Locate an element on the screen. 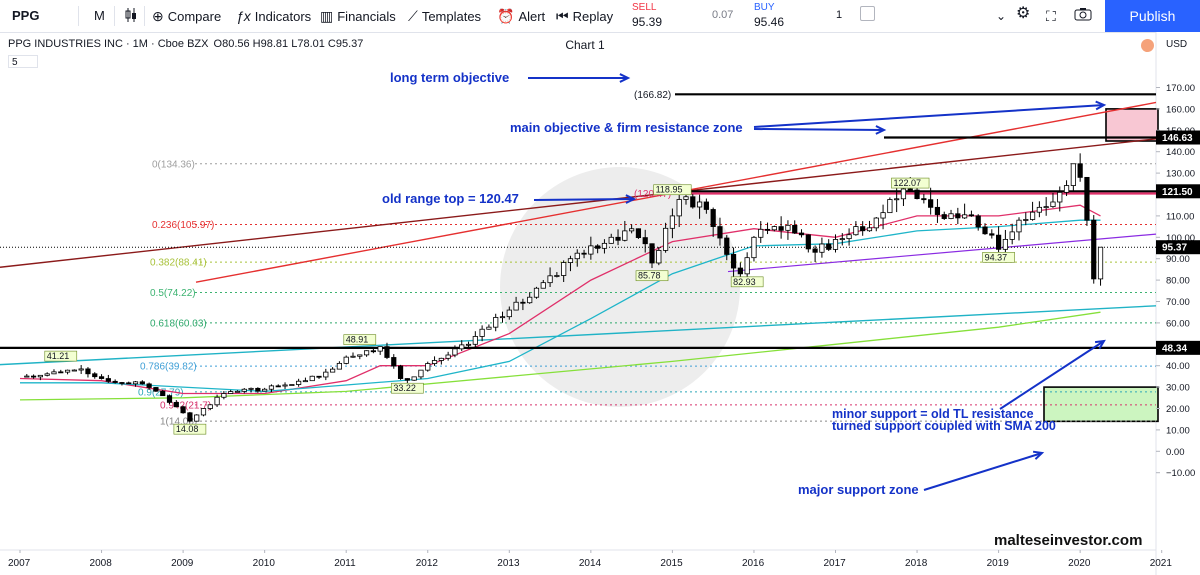 Image resolution: width=1200 pixels, height=575 pixels. templates-button: ⟋ Templates is located at coordinates (444, 16).